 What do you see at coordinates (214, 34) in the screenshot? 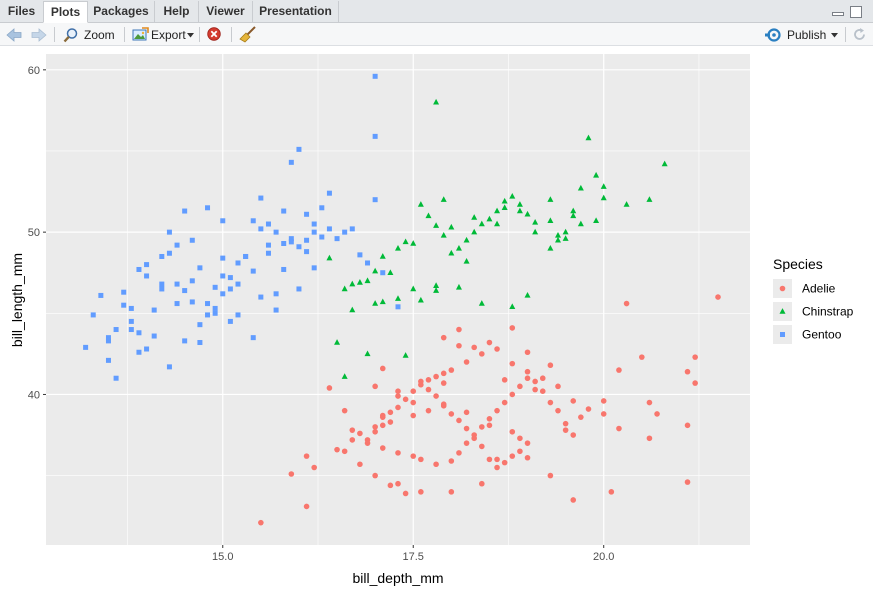
I see `remove-plot-icon` at bounding box center [214, 34].